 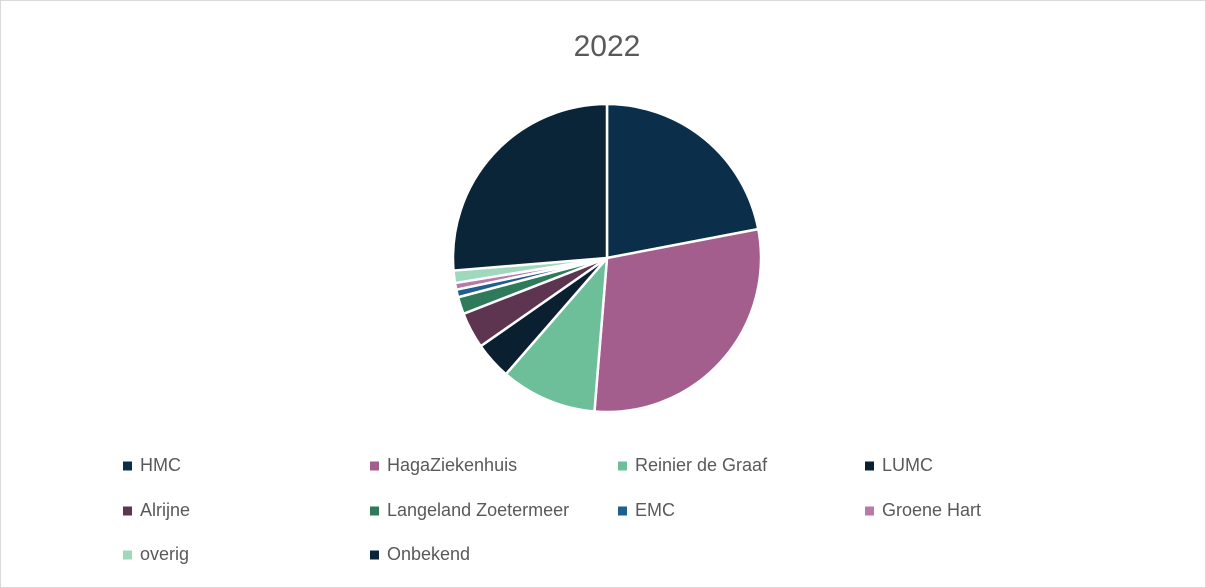 I want to click on legend-label: LUMC, so click(x=907, y=465).